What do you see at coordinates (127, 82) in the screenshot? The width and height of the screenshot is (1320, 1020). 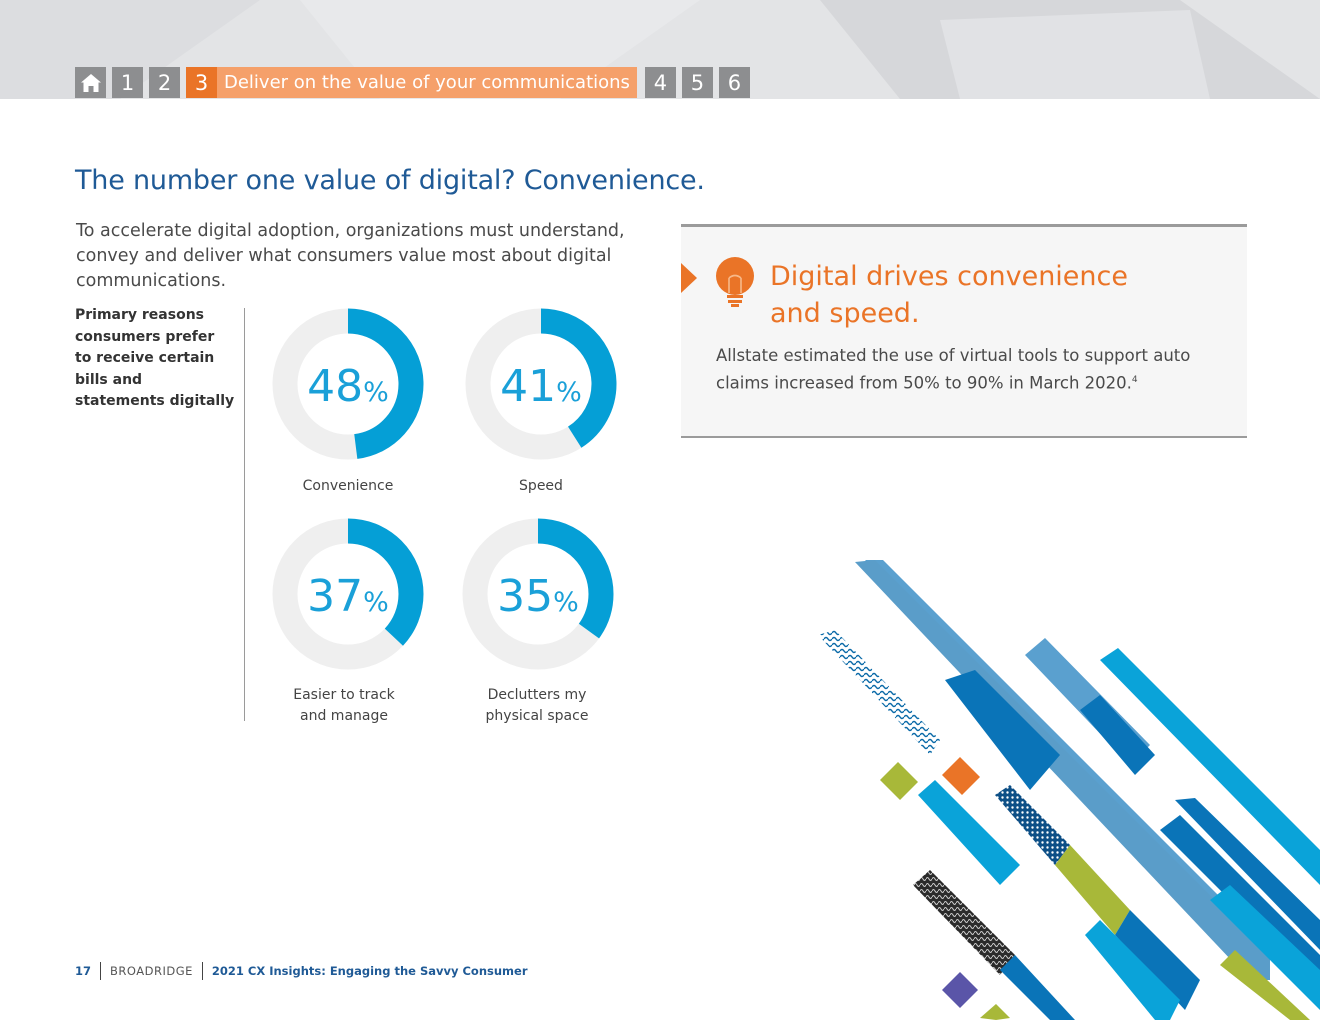 I see `nav-section-1: 1` at bounding box center [127, 82].